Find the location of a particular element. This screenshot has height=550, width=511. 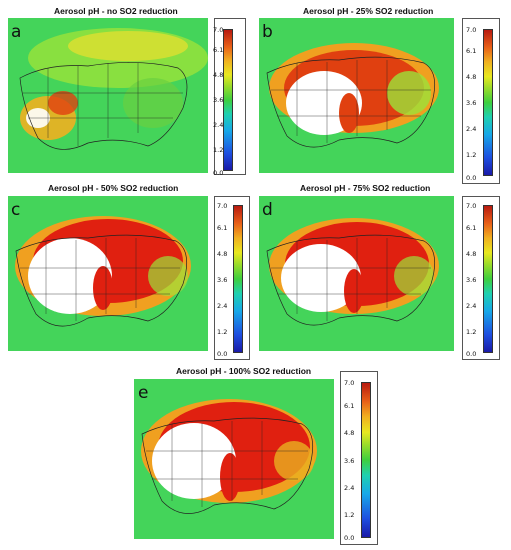

panel-title: Aerosol pH - 100% SO2 reduction is located at coordinates (244, 371).